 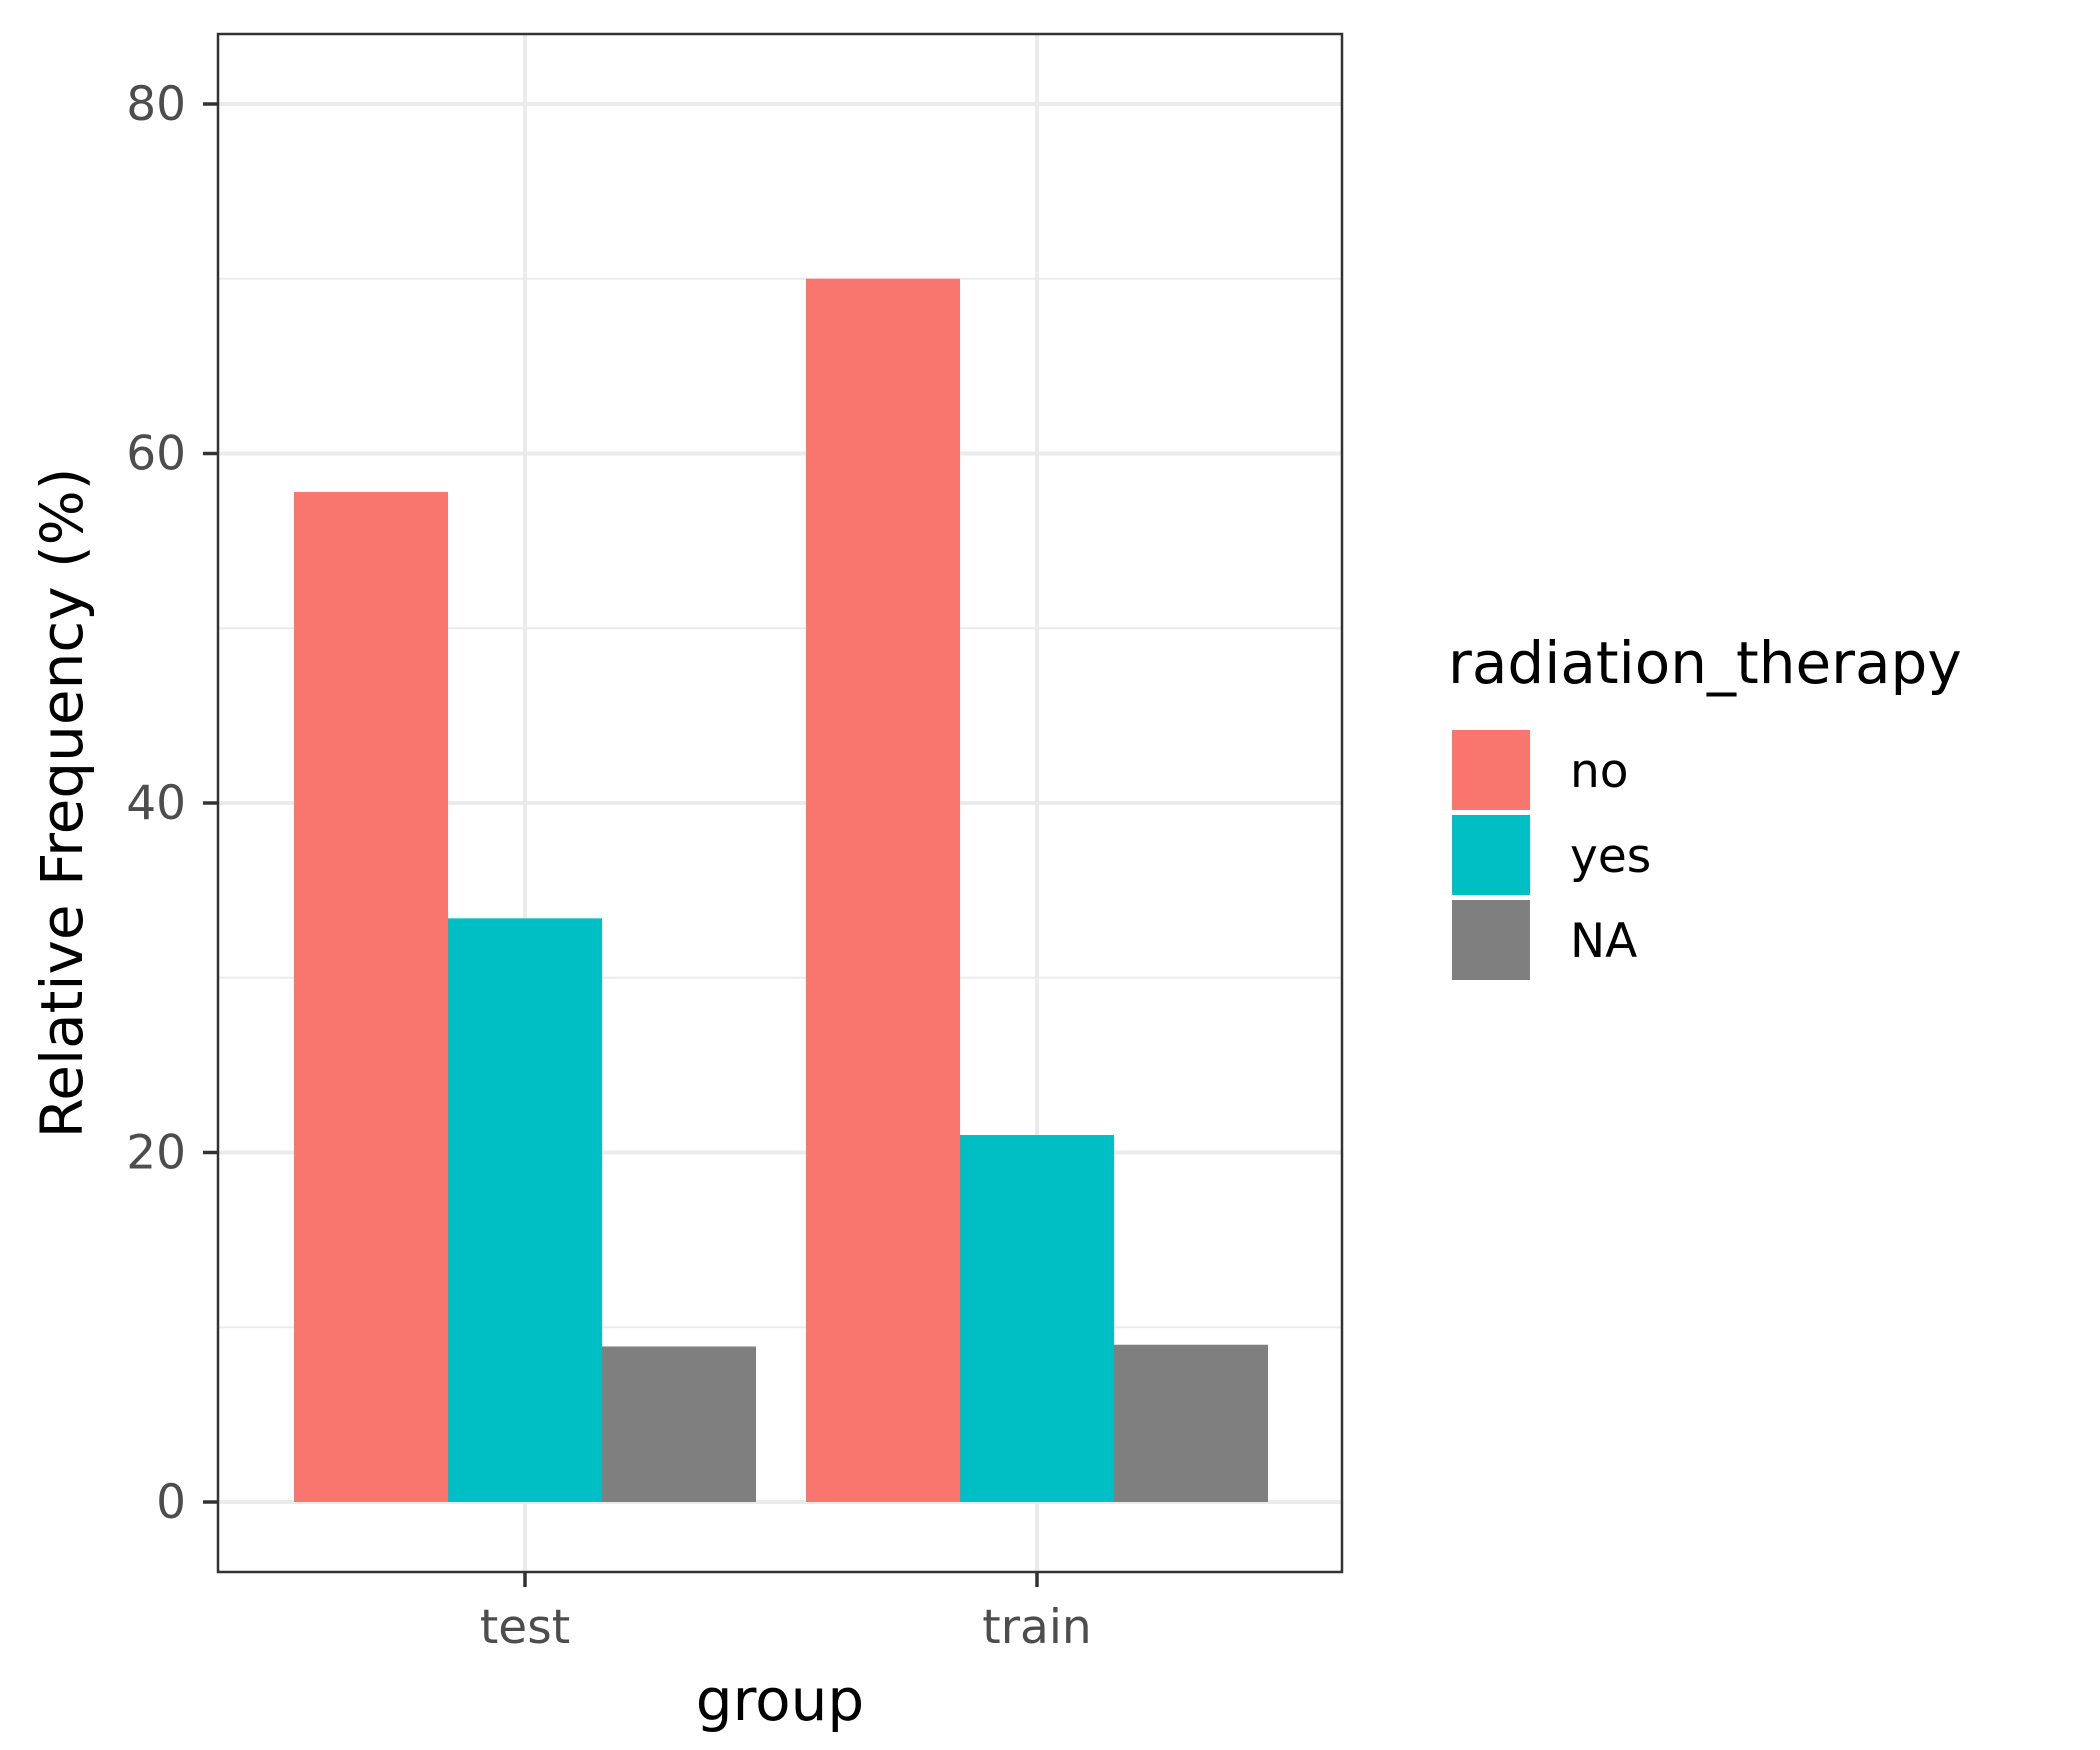 What do you see at coordinates (171, 1502) in the screenshot?
I see `y-tick-label: 0` at bounding box center [171, 1502].